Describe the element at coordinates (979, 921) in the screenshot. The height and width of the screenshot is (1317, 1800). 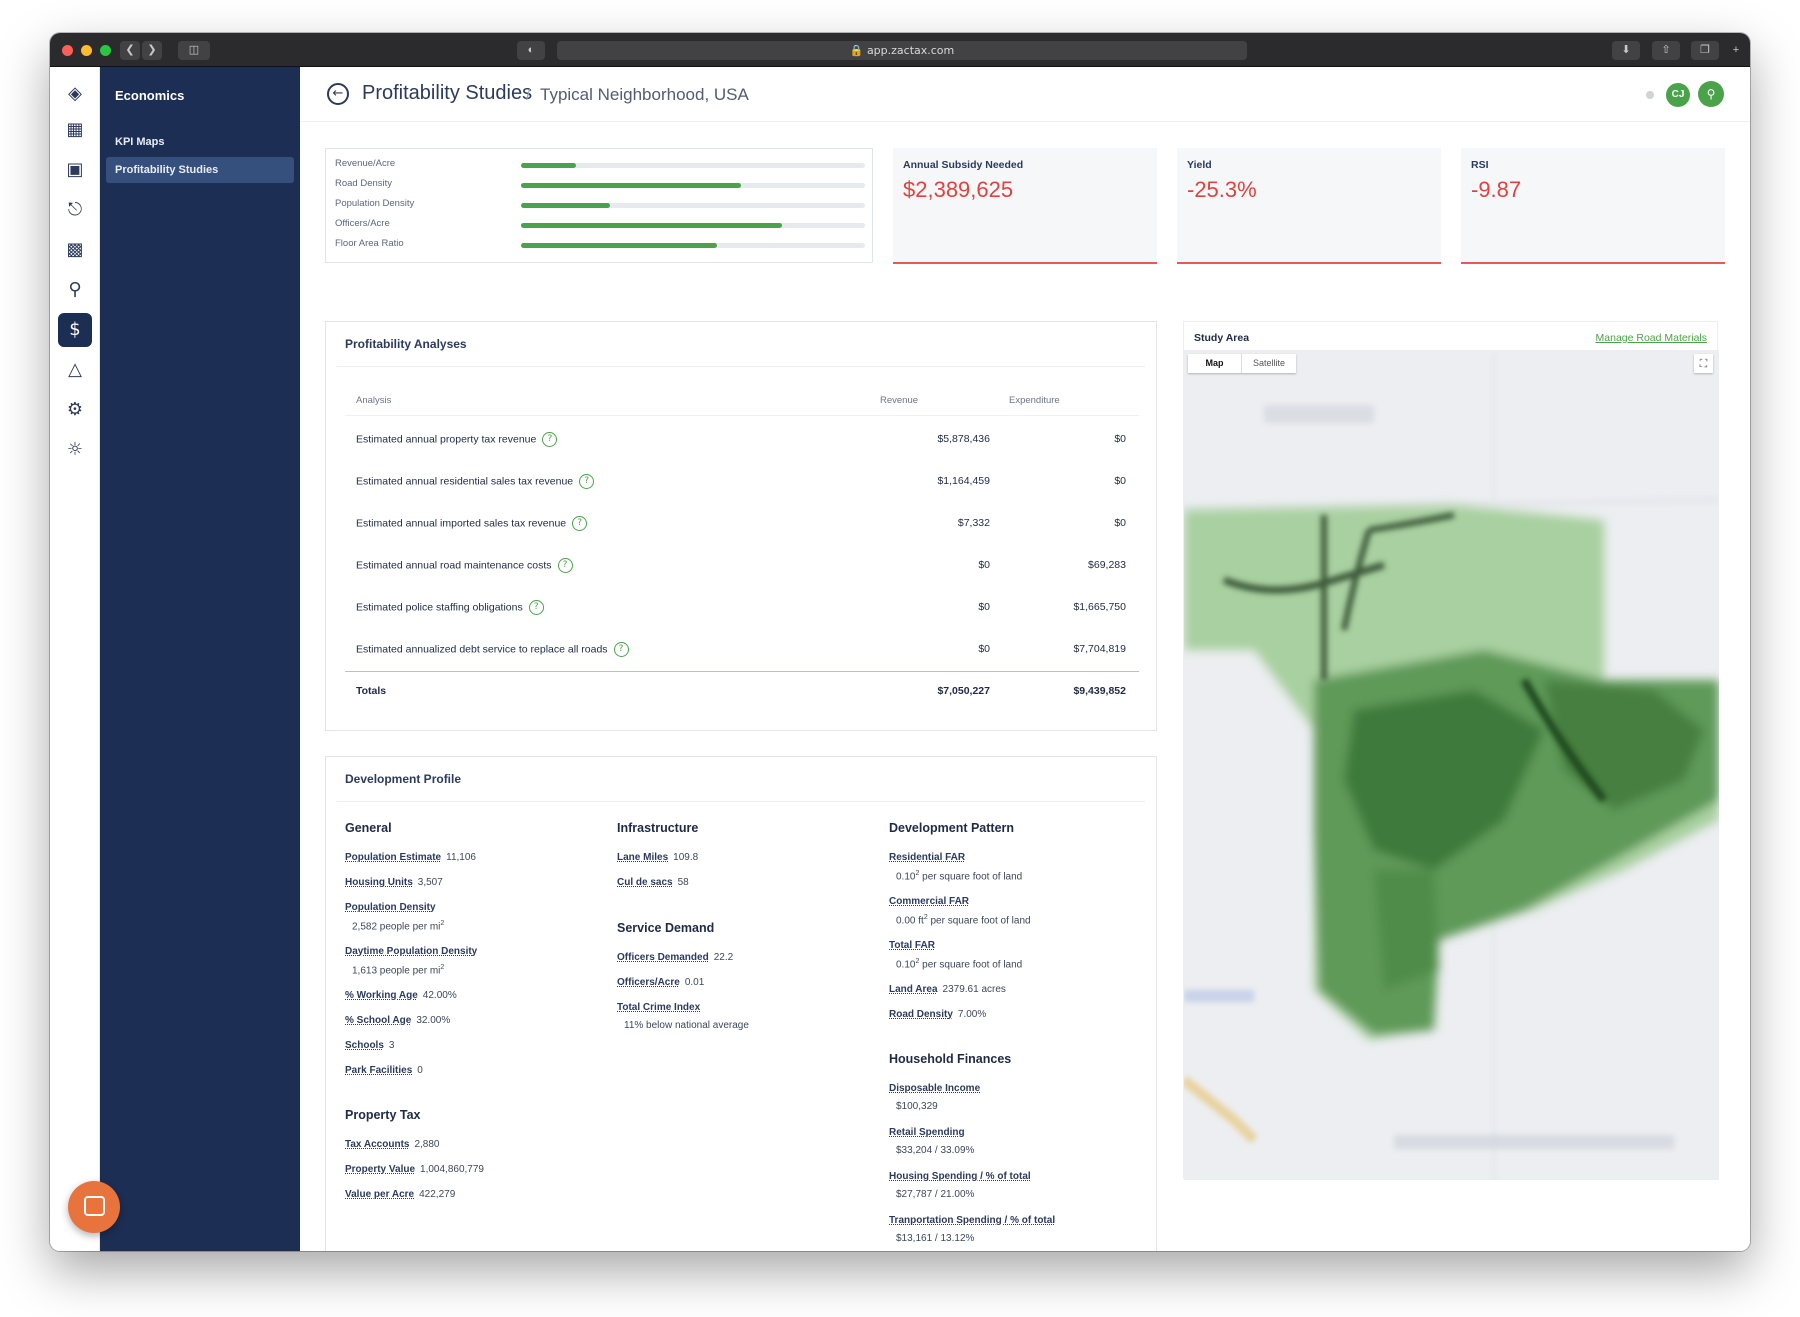
I see `field-value-unit: per square foot of land` at that location.